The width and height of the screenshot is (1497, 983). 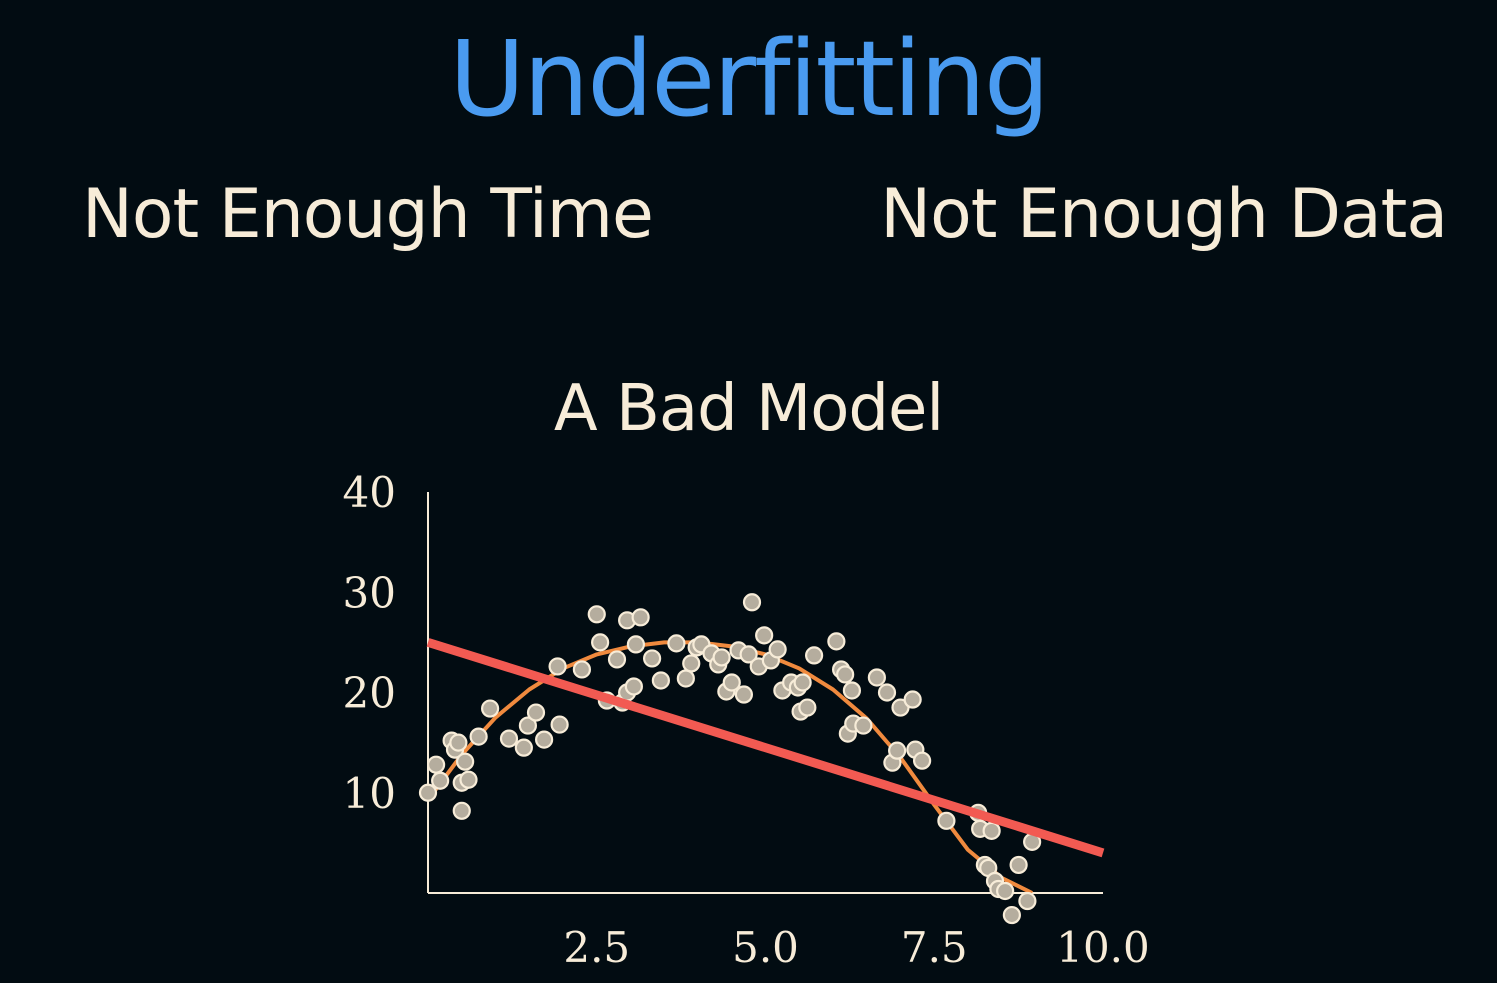 What do you see at coordinates (369, 592) in the screenshot?
I see `y-tick-label: 30` at bounding box center [369, 592].